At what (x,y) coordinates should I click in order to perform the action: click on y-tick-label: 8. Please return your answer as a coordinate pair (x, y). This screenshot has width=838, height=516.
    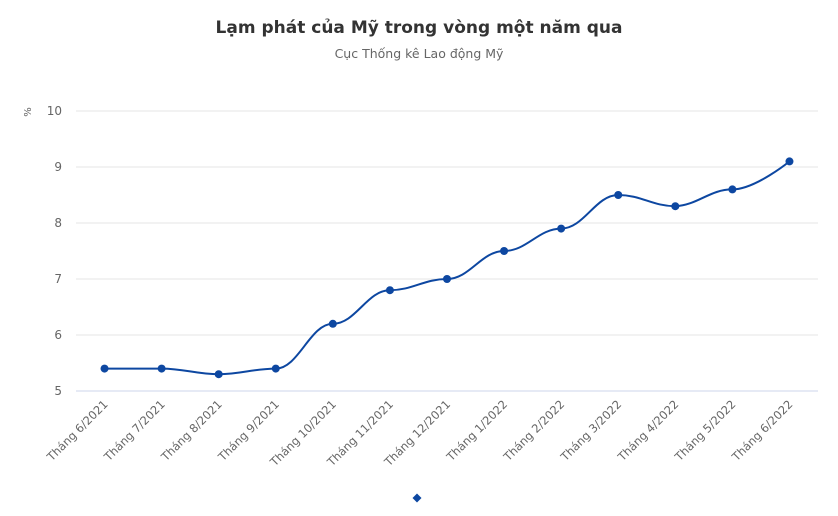
    Looking at the image, I should click on (58, 223).